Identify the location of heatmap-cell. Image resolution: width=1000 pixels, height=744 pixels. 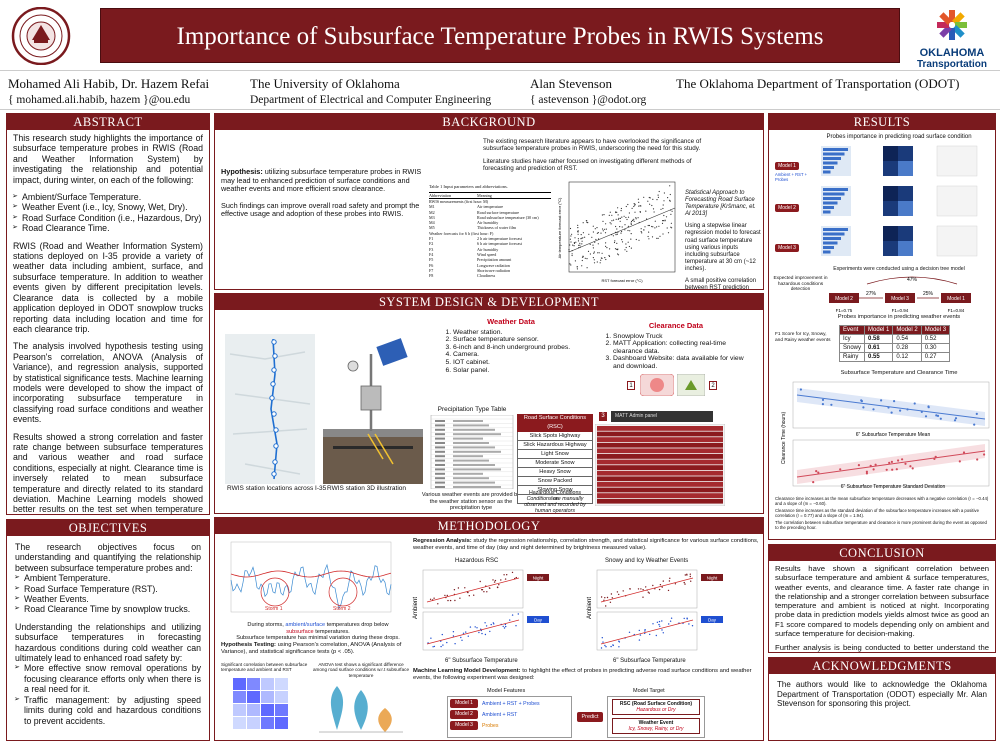
(267, 710).